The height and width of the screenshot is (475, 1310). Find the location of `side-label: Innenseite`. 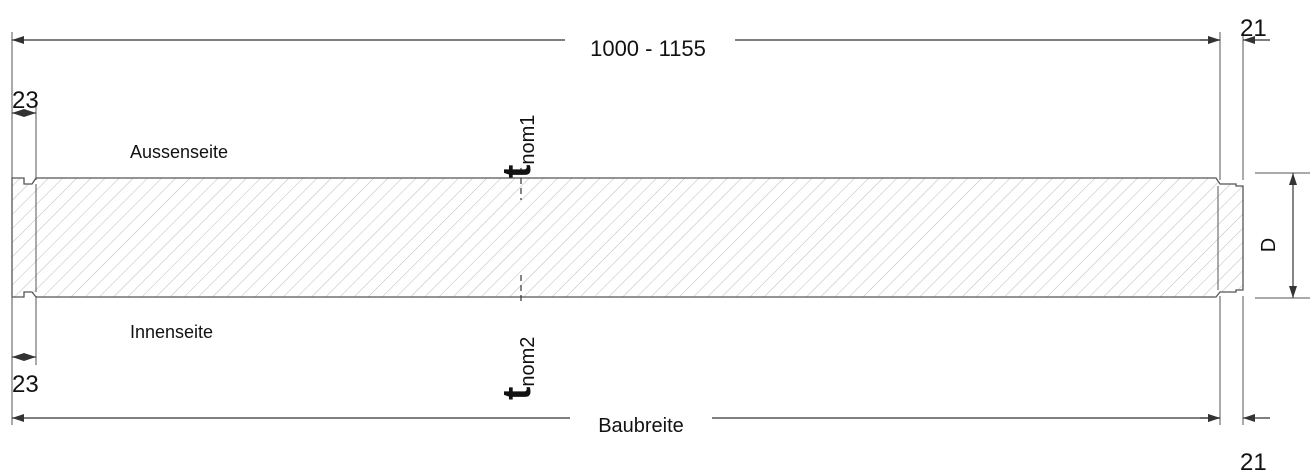

side-label: Innenseite is located at coordinates (171, 332).